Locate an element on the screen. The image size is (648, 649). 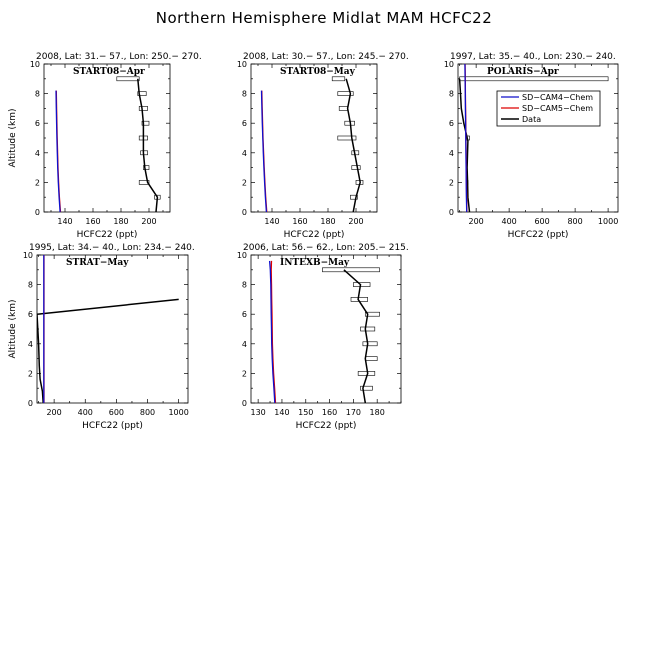
panel-title: 2008, Lat: 30.− 57., Lon: 245.− 270. is located at coordinates (326, 57).